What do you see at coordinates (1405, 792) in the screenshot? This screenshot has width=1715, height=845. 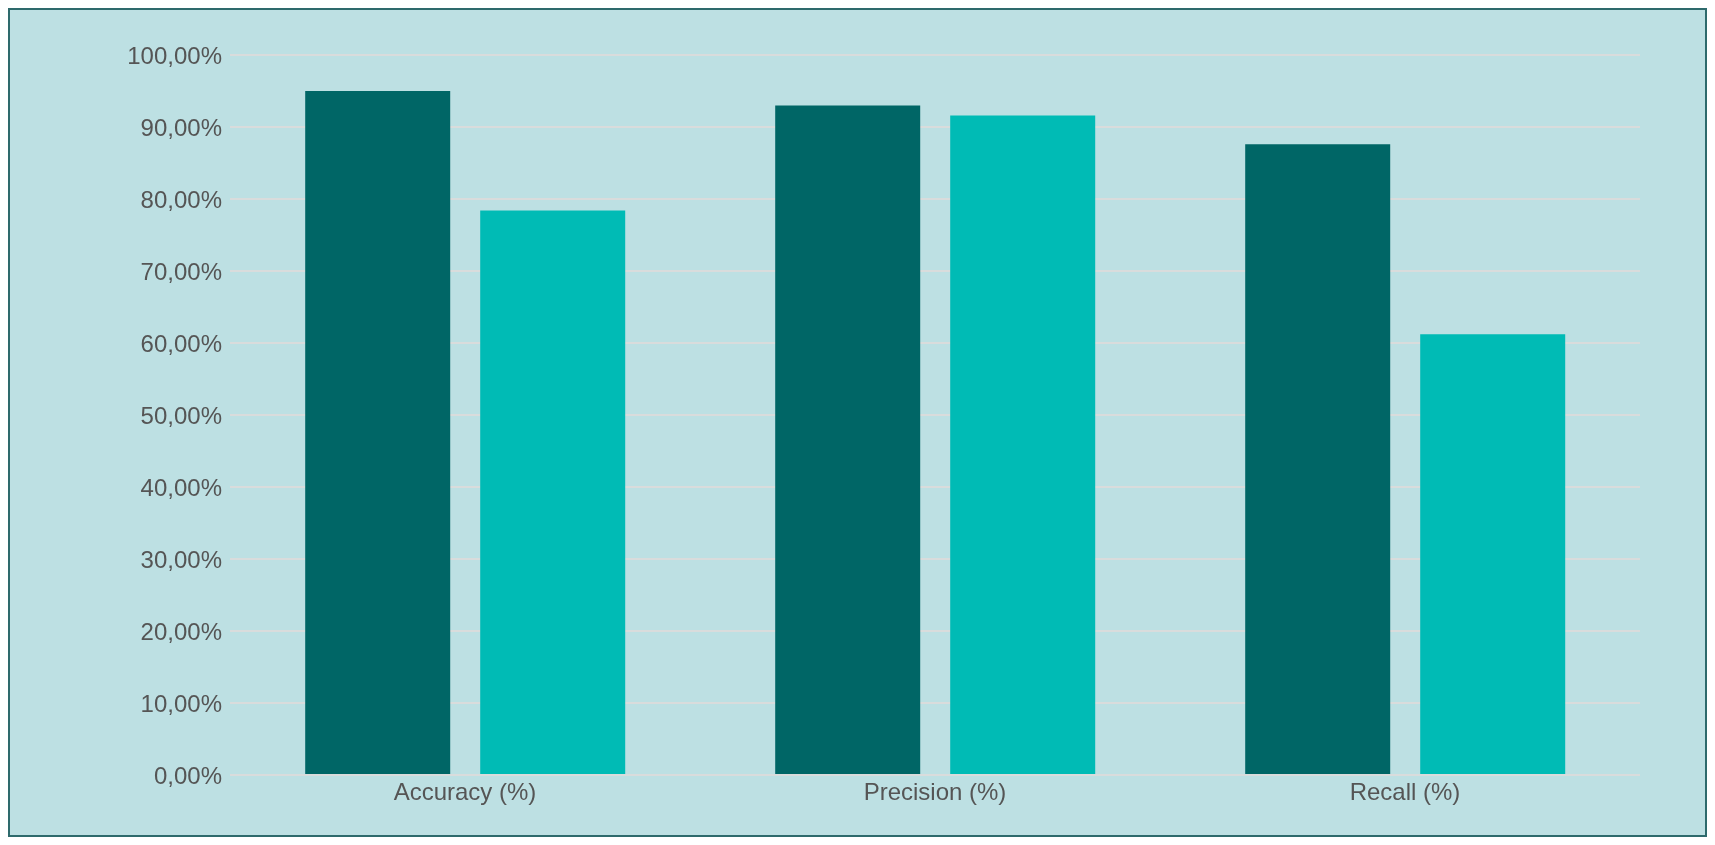 I see `x-tick-label: Recall (%)` at bounding box center [1405, 792].